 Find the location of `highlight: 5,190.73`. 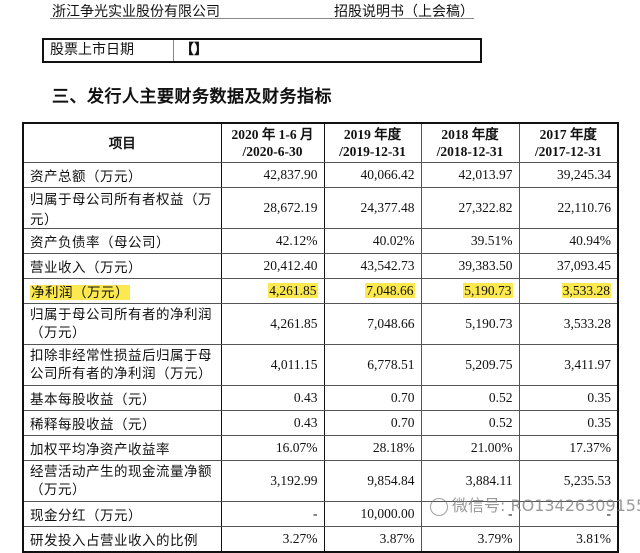

highlight: 5,190.73 is located at coordinates (488, 290).